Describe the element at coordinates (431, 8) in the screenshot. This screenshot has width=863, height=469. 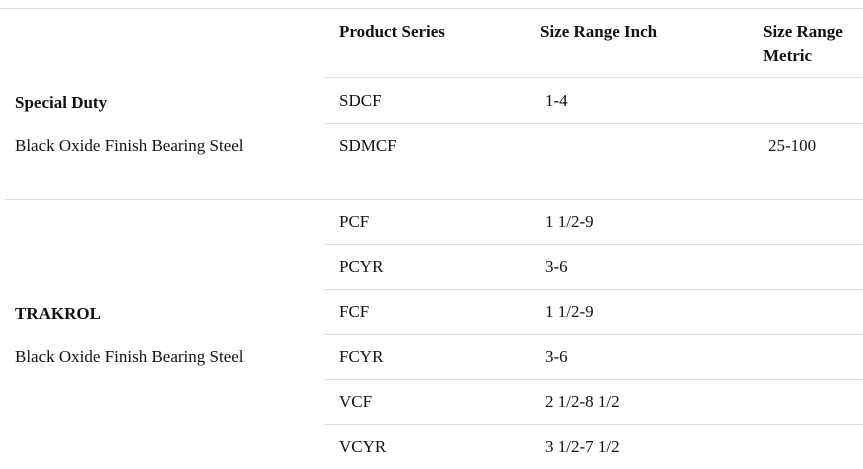
I see `table-border` at that location.